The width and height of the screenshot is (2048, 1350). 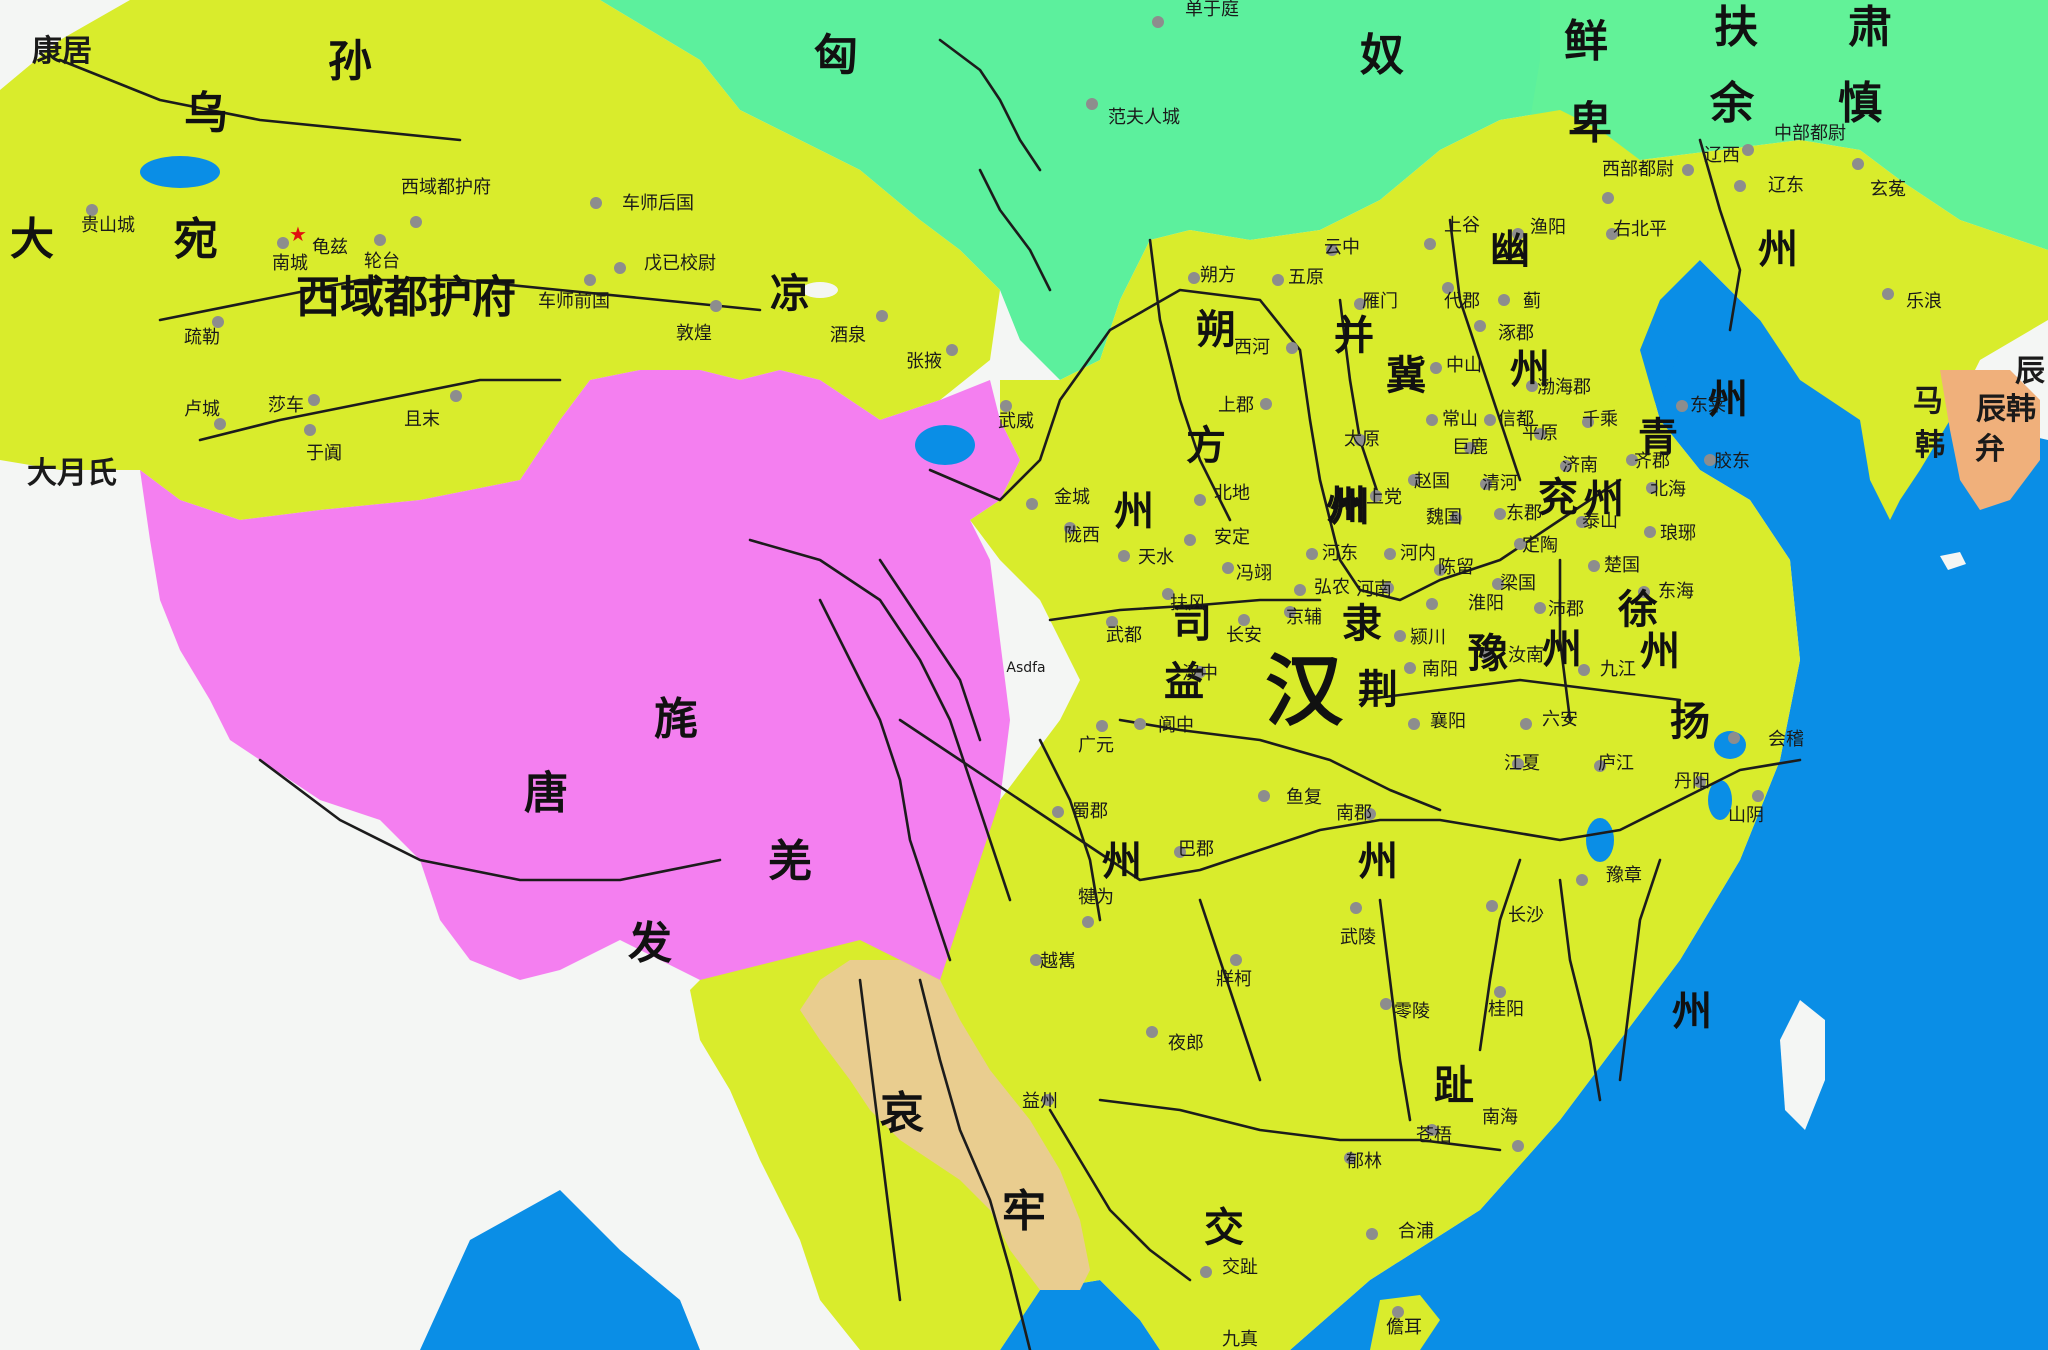 I want to click on city-label-liaodong: 辽东, so click(x=1786, y=185).